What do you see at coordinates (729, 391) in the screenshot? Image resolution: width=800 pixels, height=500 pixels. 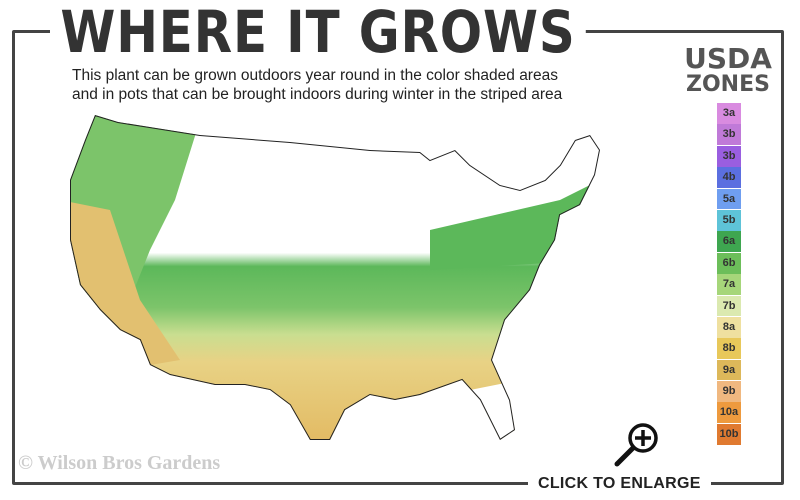 I see `legend-zone-9b: 9b` at bounding box center [729, 391].